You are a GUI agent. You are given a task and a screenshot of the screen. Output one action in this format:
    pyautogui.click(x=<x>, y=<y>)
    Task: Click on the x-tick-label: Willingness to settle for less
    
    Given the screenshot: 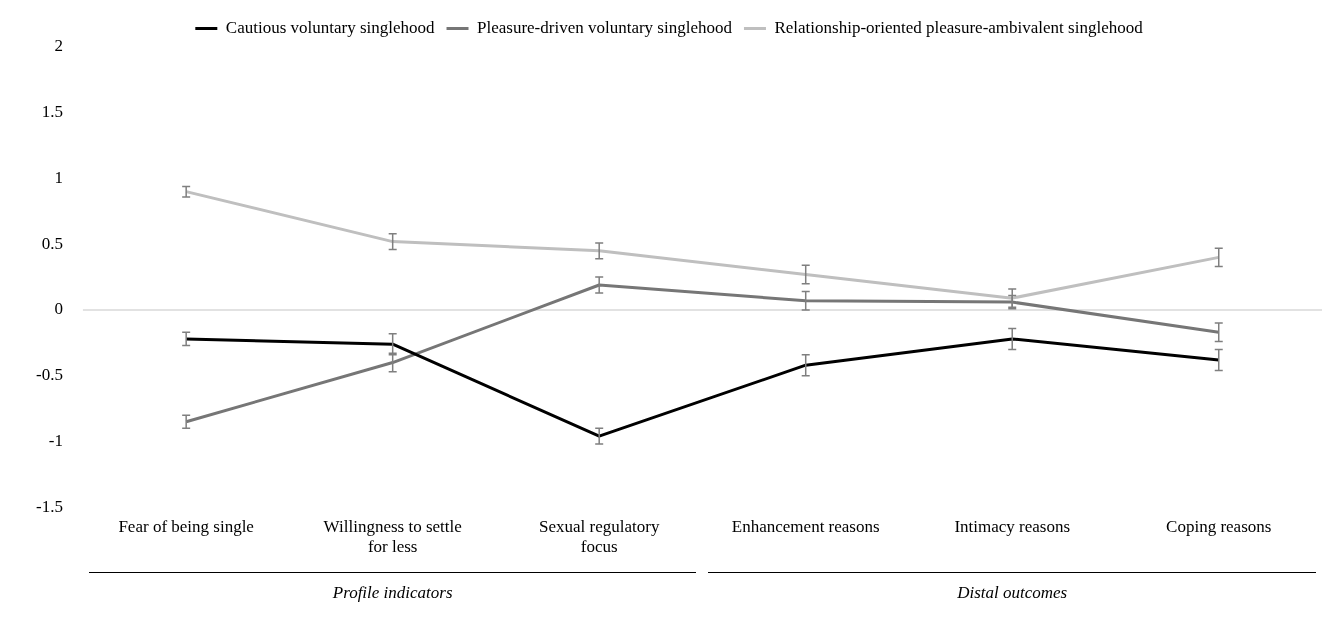 What is the action you would take?
    pyautogui.click(x=392, y=536)
    